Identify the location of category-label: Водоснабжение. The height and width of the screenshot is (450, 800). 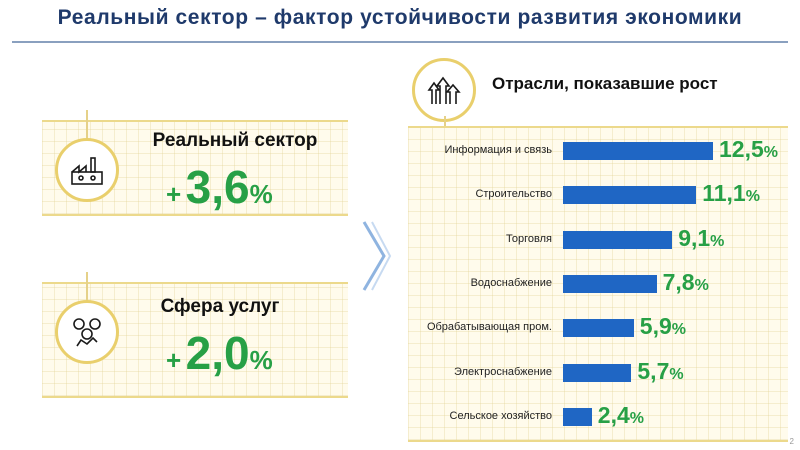
(511, 282).